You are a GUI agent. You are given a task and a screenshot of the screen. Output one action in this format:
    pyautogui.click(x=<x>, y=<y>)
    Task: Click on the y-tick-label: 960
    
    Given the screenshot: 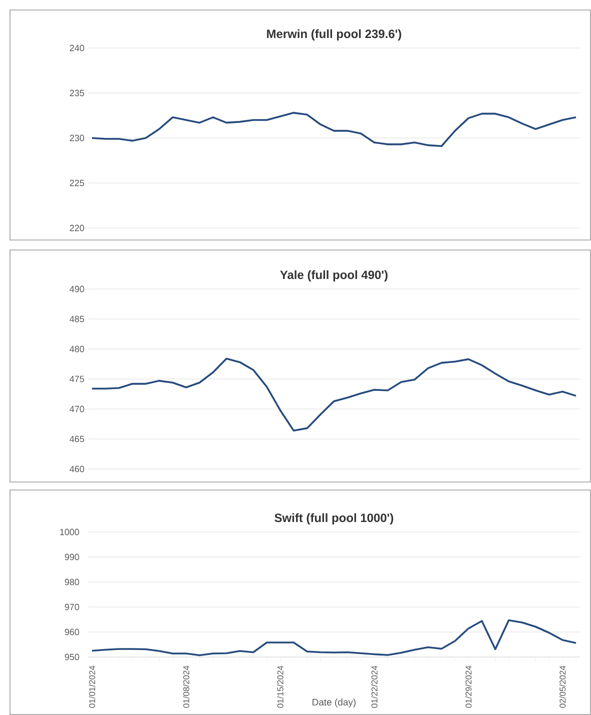 What is the action you would take?
    pyautogui.click(x=72, y=632)
    